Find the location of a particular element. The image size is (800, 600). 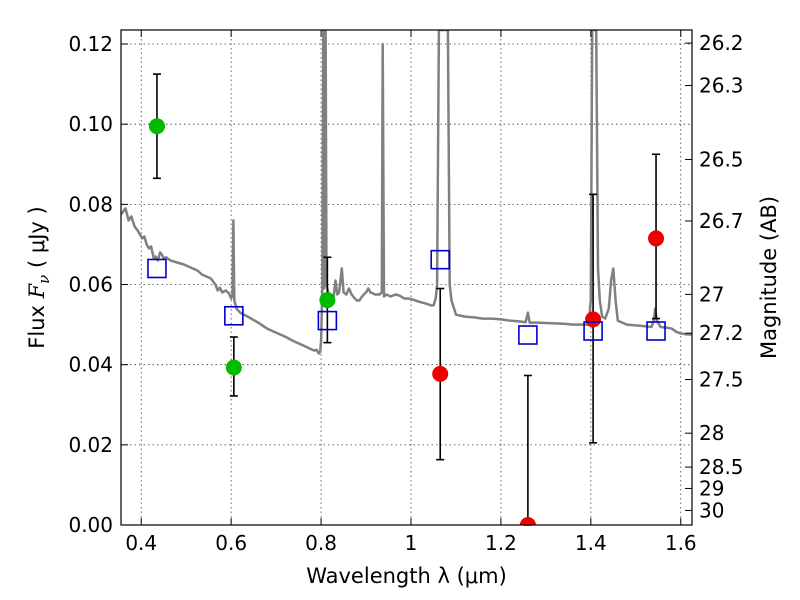

y-tick-label: 0.06 is located at coordinates (90, 285).